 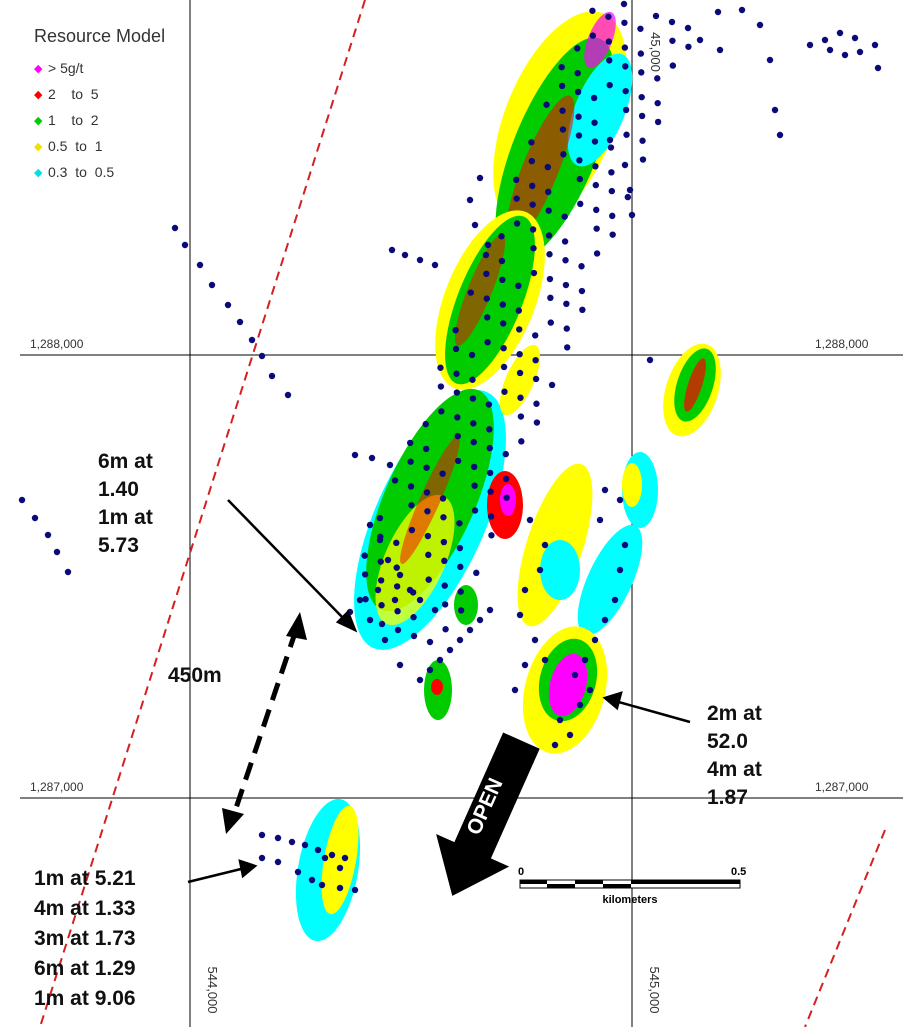 I want to click on callout-right: 2m at 52.0 4m at 1.87, so click(x=734, y=756).